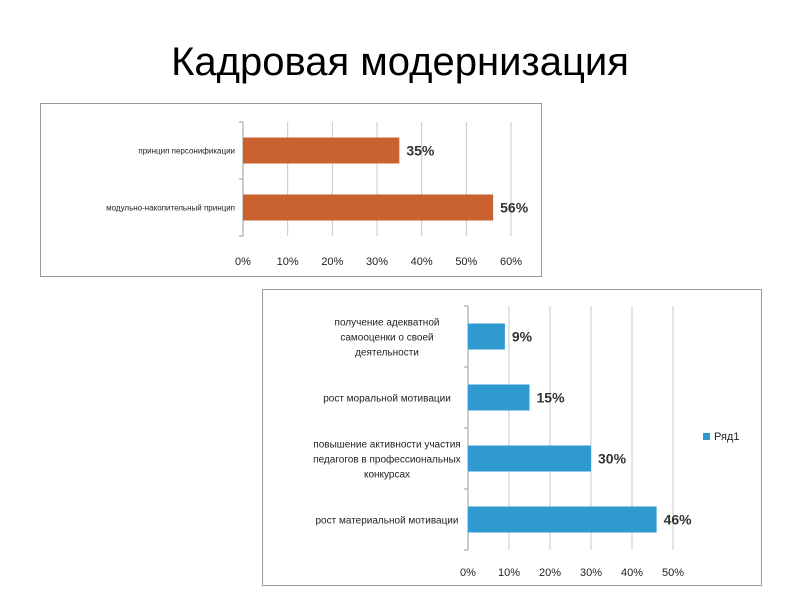  I want to click on data-label: 15%, so click(551, 398).